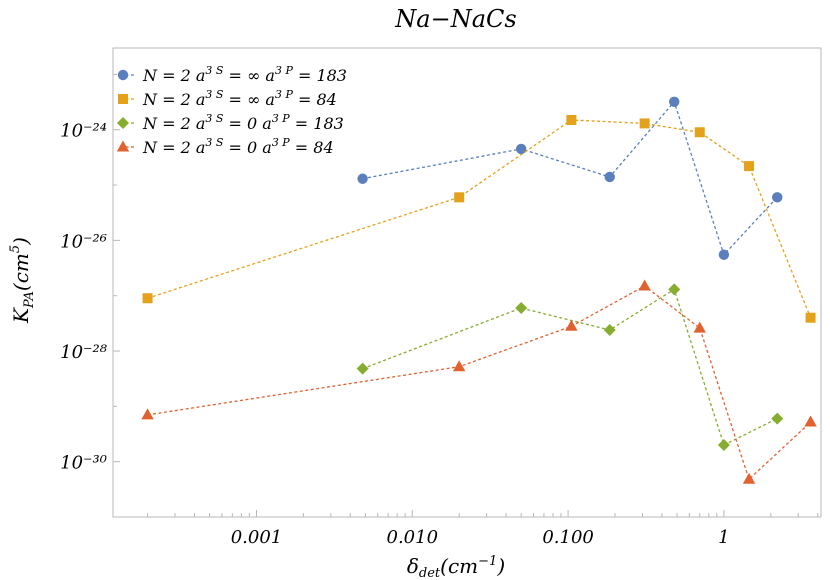  I want to click on y-tick-label: 10⁻²⁶, so click(83, 241).